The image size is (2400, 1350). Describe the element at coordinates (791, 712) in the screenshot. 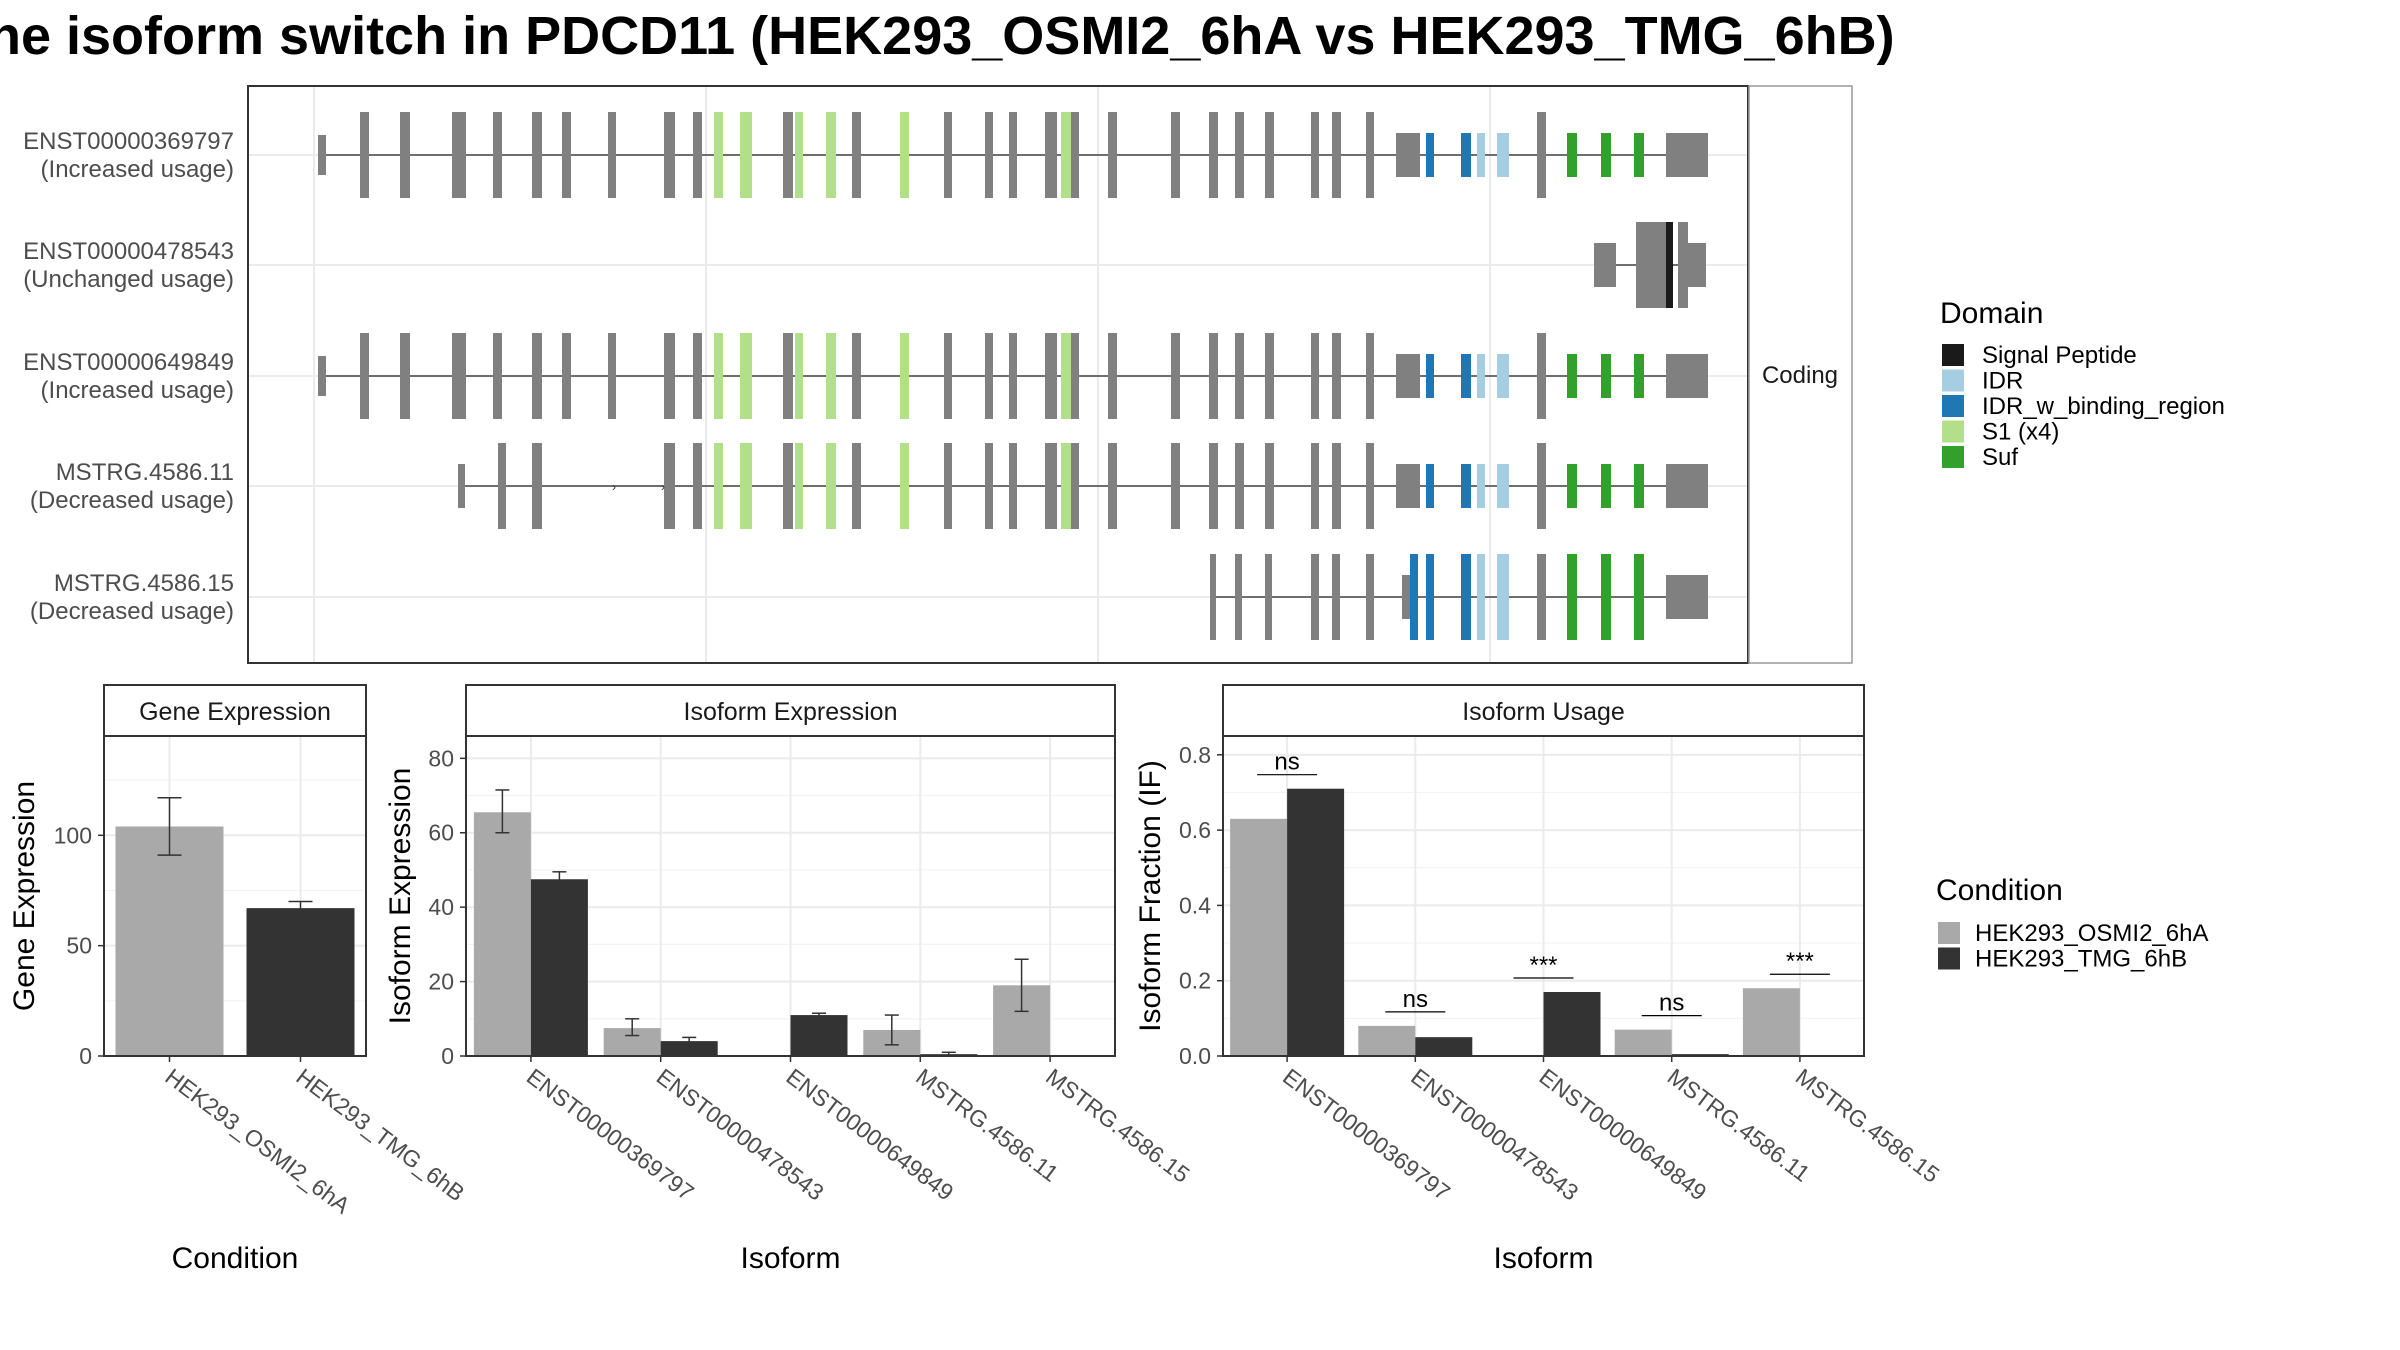

I see `panel-strip-title: Isoform Expression` at that location.